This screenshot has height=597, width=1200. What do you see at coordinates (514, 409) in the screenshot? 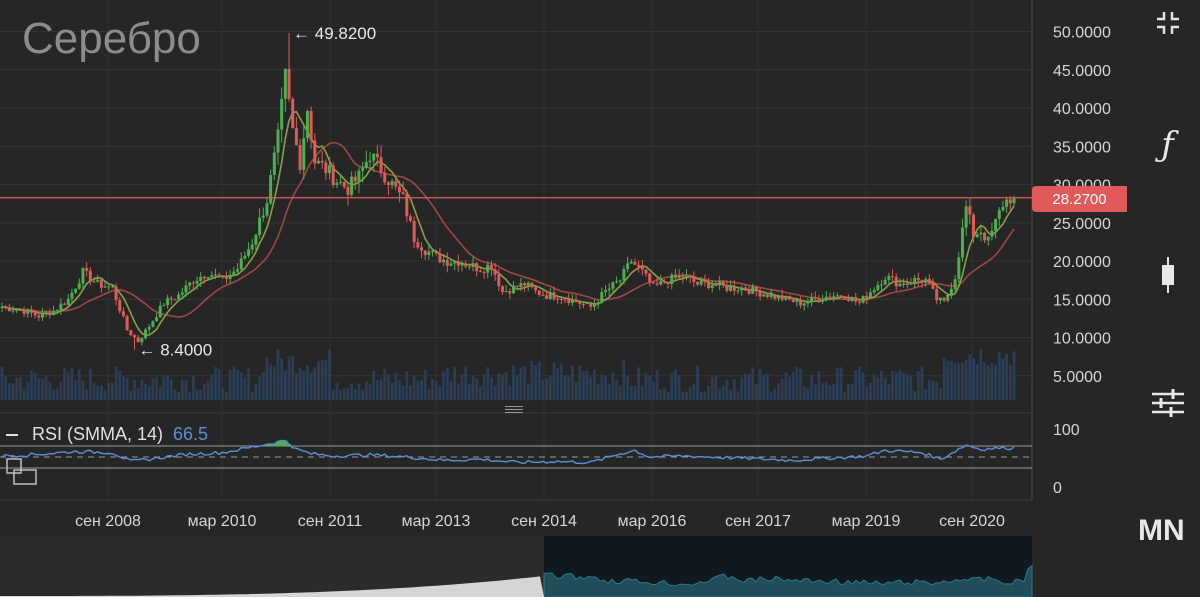
I see `pane-resize-handle` at bounding box center [514, 409].